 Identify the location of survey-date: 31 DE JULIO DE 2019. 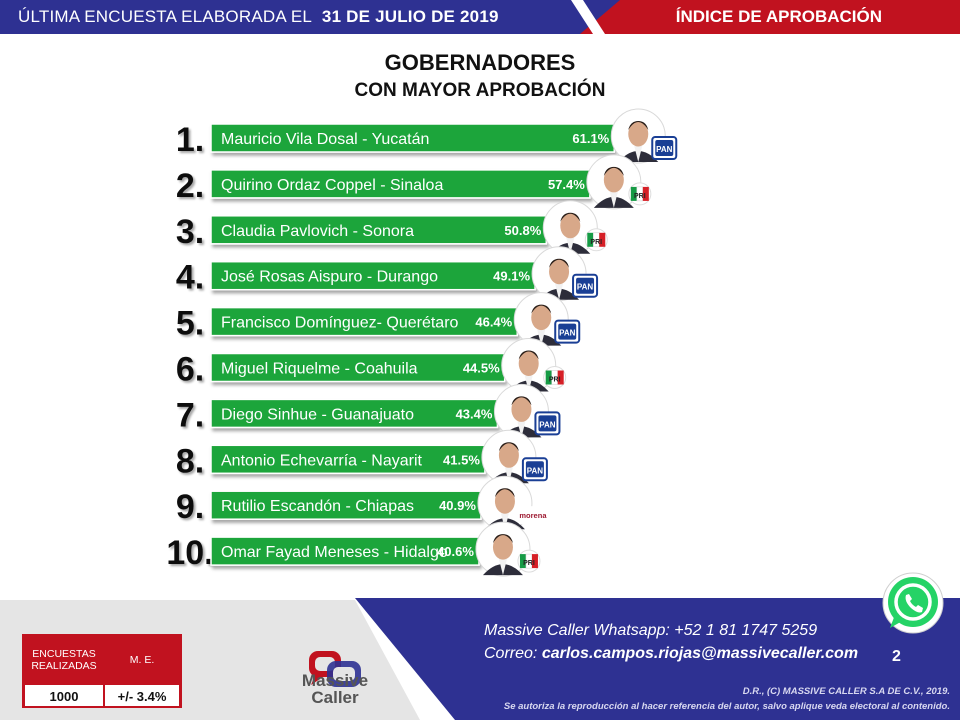
(410, 16).